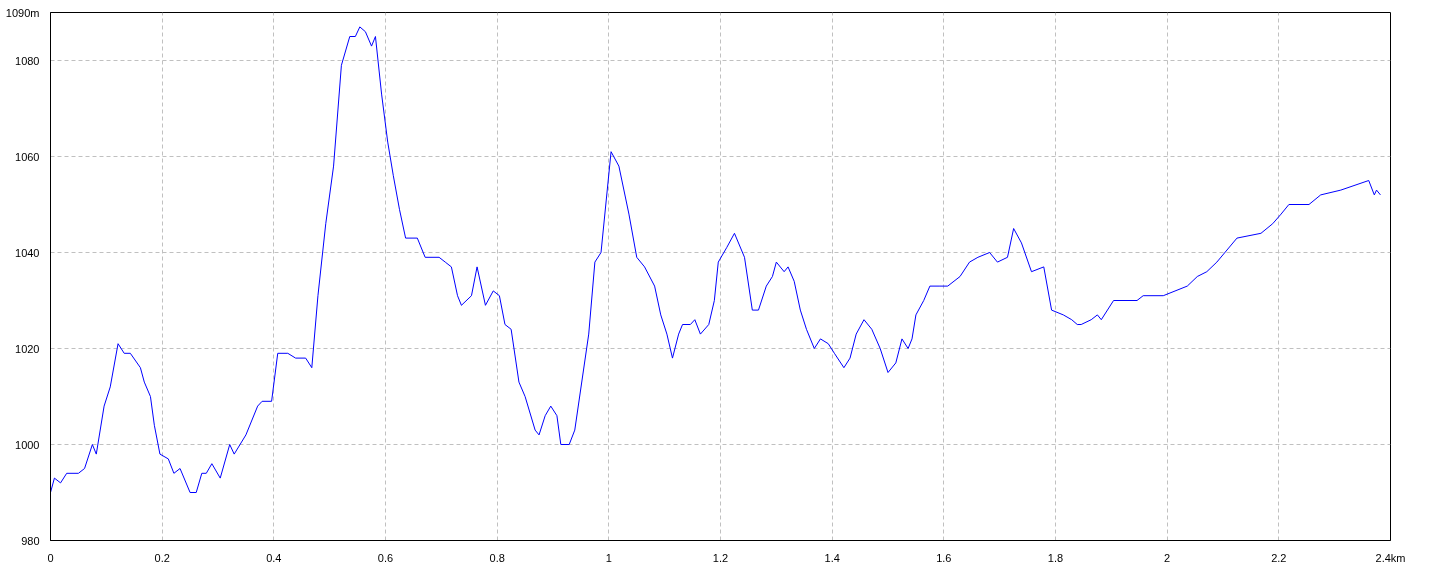  Describe the element at coordinates (27, 252) in the screenshot. I see `y-tick-label: 1040` at that location.